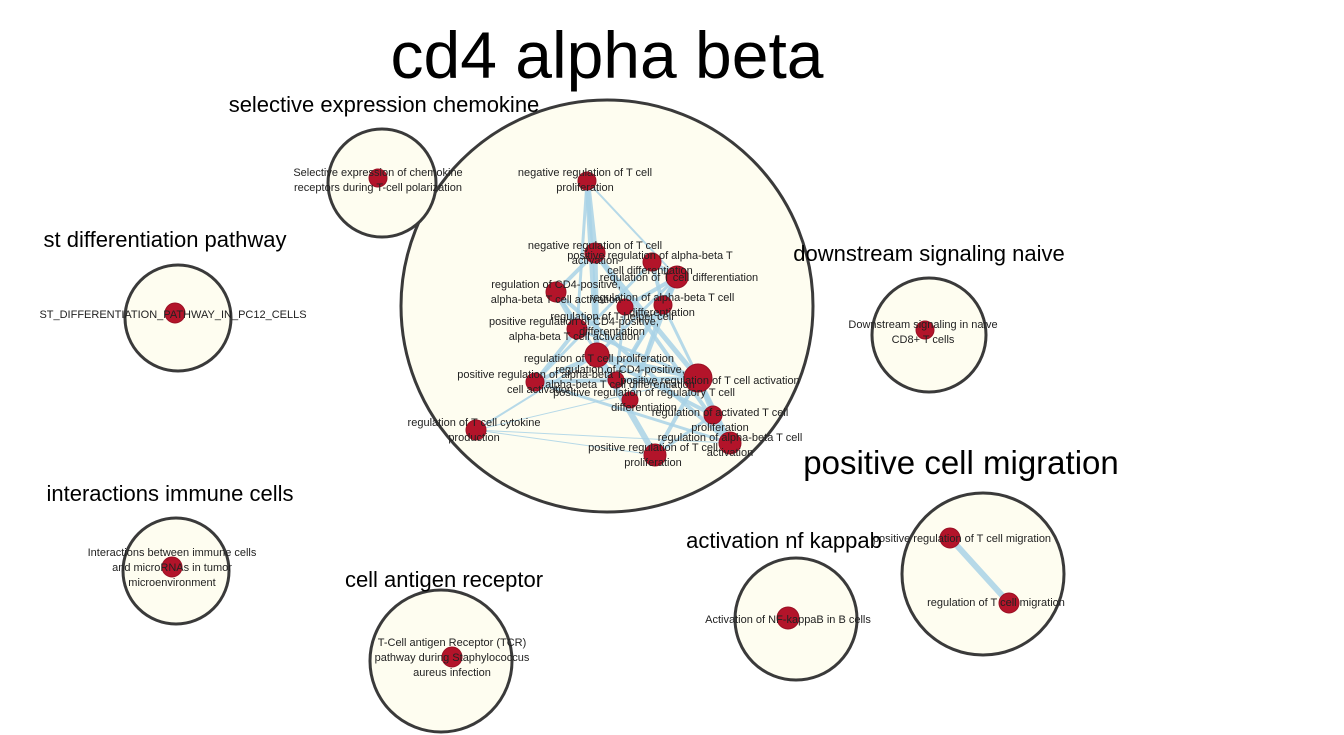 The image size is (1344, 735). I want to click on node-label-line: regulation of T cell cytokine, so click(474, 423).